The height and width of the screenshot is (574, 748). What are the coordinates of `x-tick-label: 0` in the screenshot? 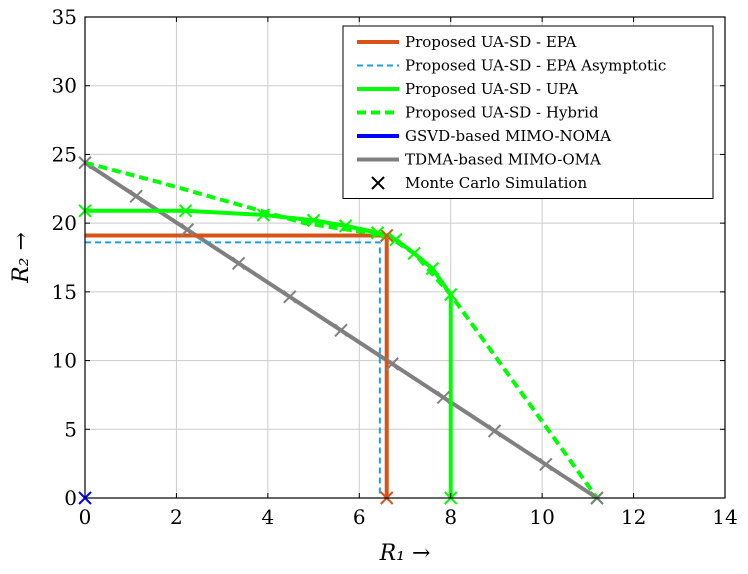 It's located at (85, 517).